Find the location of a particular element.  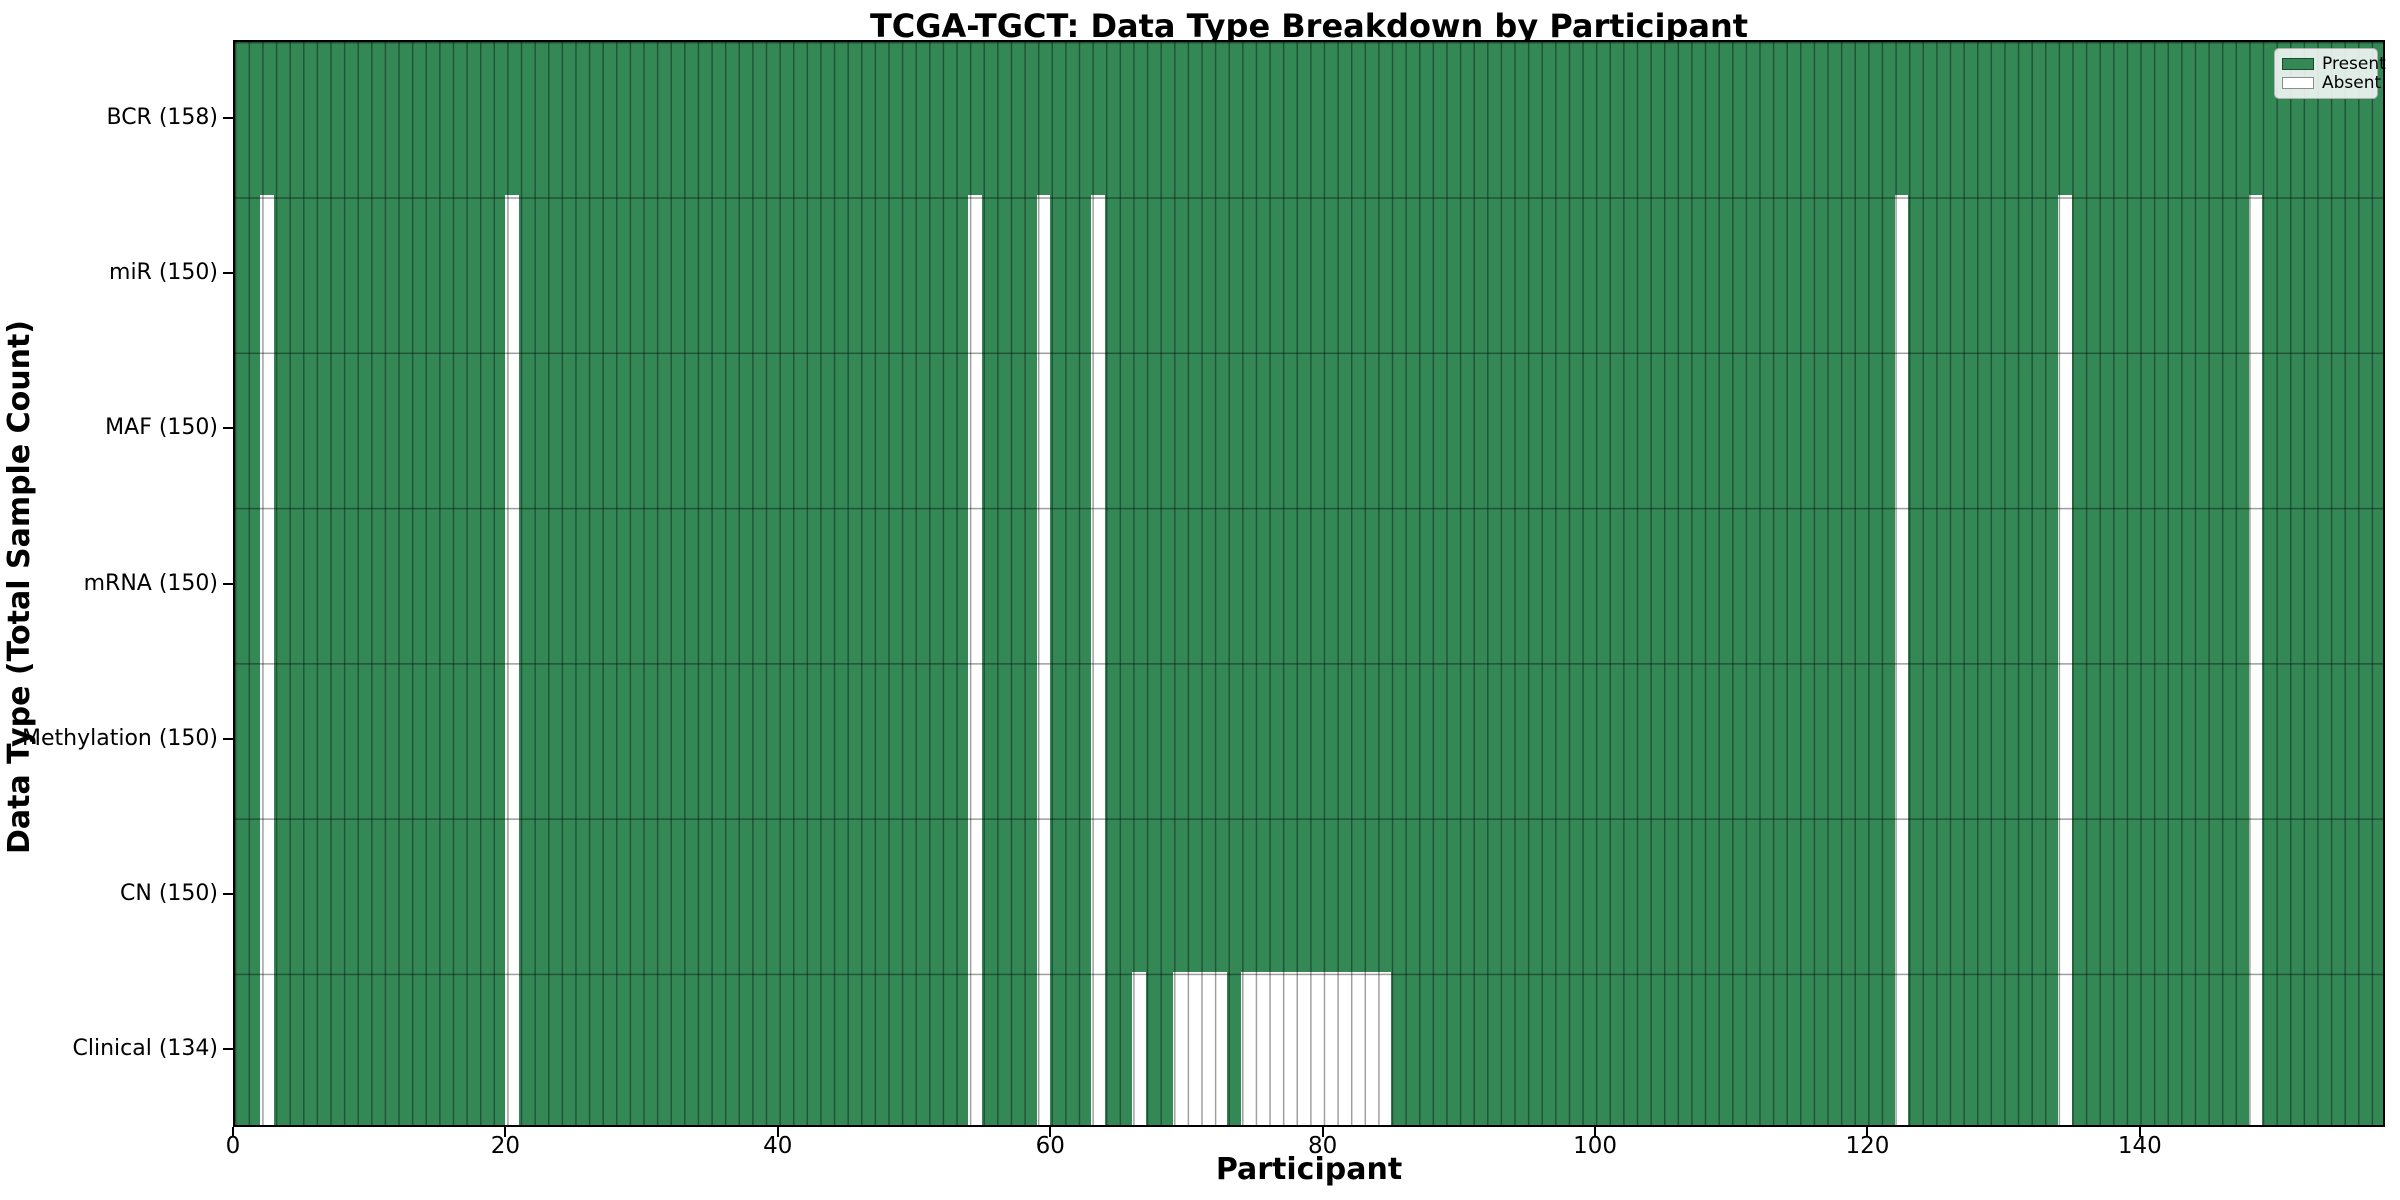

legend-entry-absent: Absent is located at coordinates (2331, 83).